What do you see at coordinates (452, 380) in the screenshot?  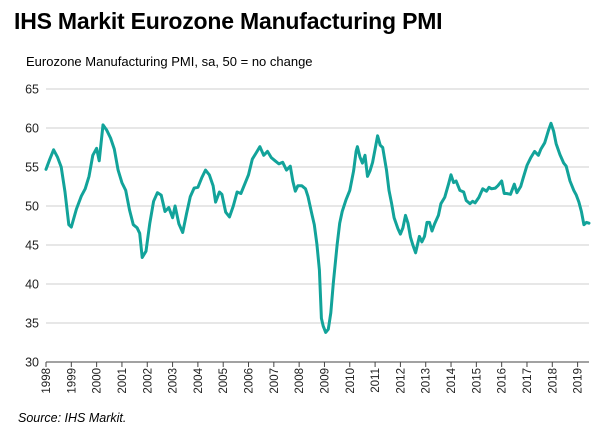 I see `x-tick-label: 2014` at bounding box center [452, 380].